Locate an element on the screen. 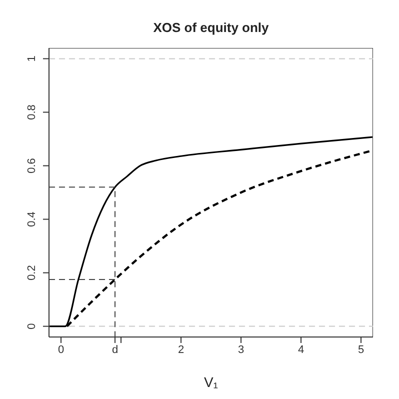 The image size is (399, 399). y-tick-label: 0.4 is located at coordinates (32, 219).